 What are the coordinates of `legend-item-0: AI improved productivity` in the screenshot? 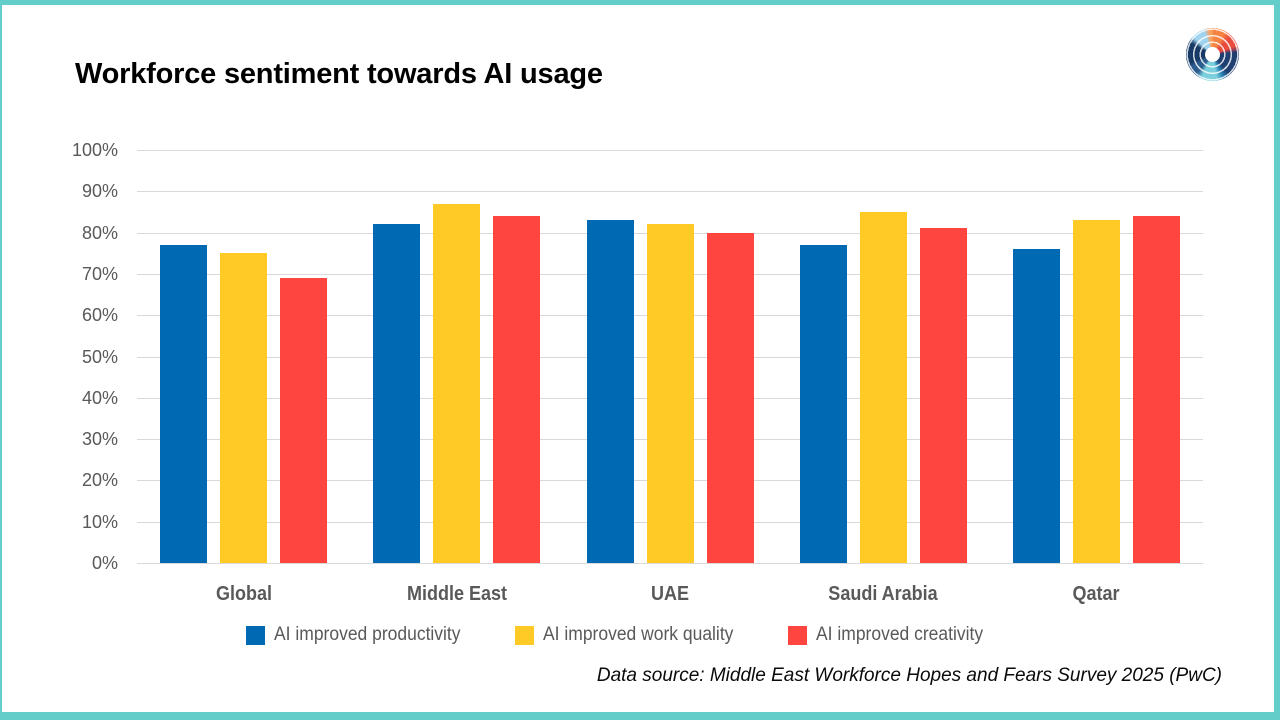 It's located at (361, 635).